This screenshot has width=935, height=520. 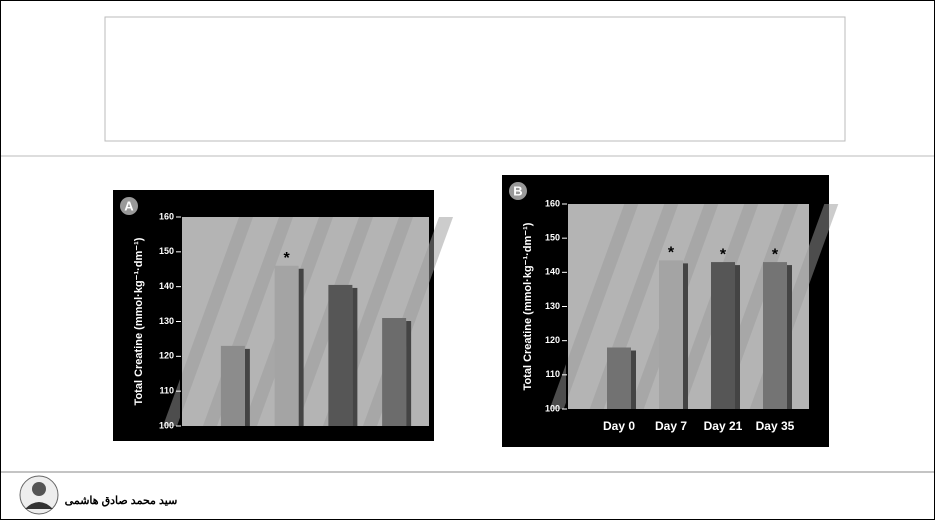 I want to click on avatar-head, so click(x=39, y=489).